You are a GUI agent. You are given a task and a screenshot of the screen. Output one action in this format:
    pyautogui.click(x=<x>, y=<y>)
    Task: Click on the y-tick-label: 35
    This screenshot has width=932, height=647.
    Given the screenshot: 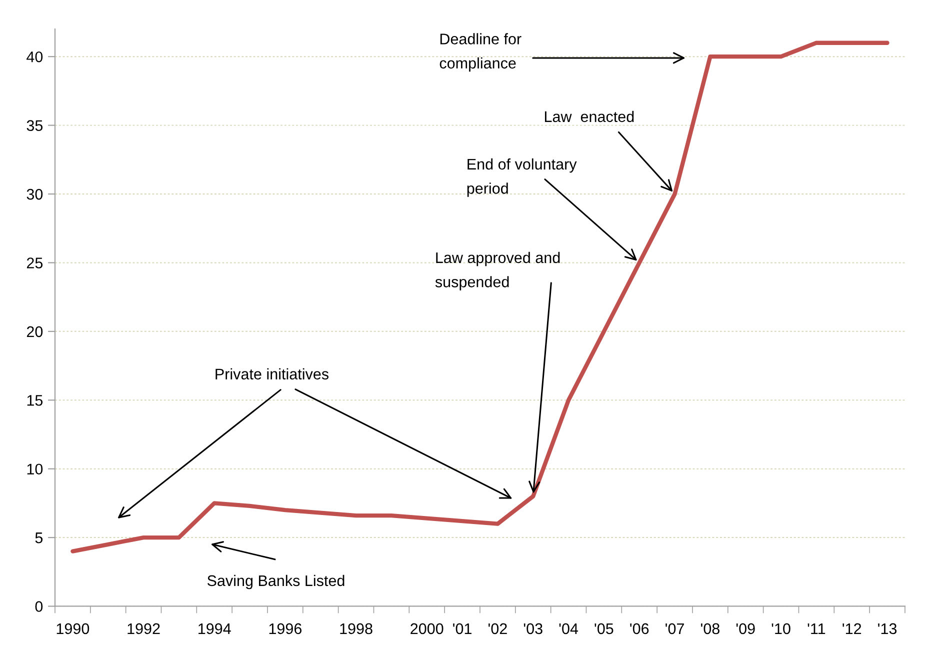 What is the action you would take?
    pyautogui.click(x=34, y=125)
    